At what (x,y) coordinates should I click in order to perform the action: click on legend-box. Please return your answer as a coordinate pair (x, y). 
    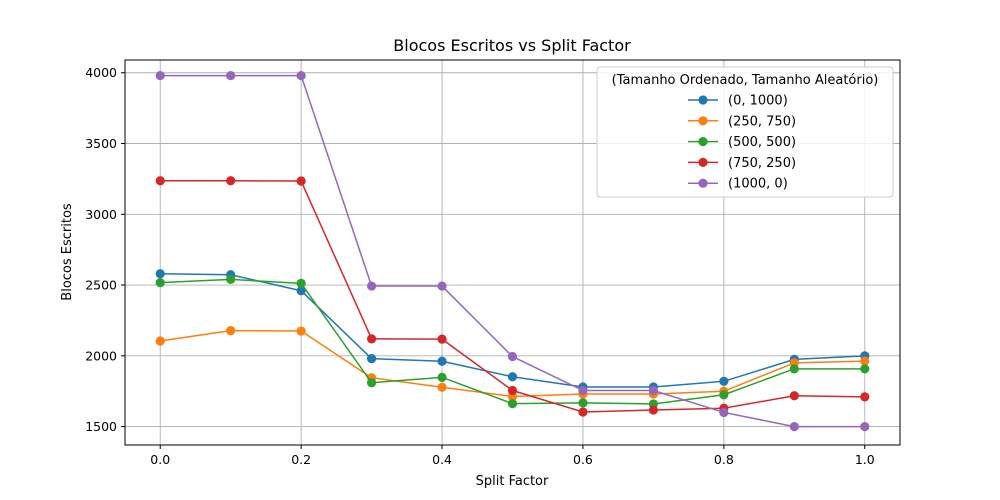
    Looking at the image, I should click on (745, 132).